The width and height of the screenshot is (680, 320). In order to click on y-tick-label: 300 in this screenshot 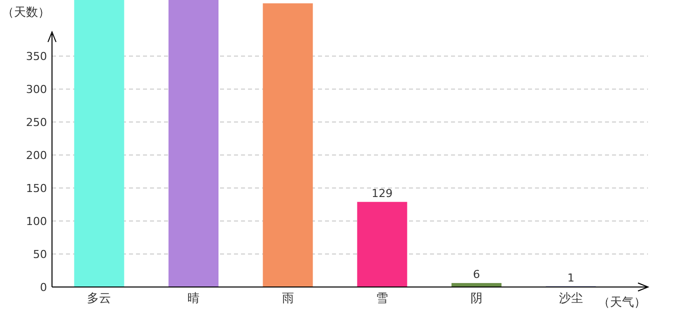, I will do `click(36, 89)`.